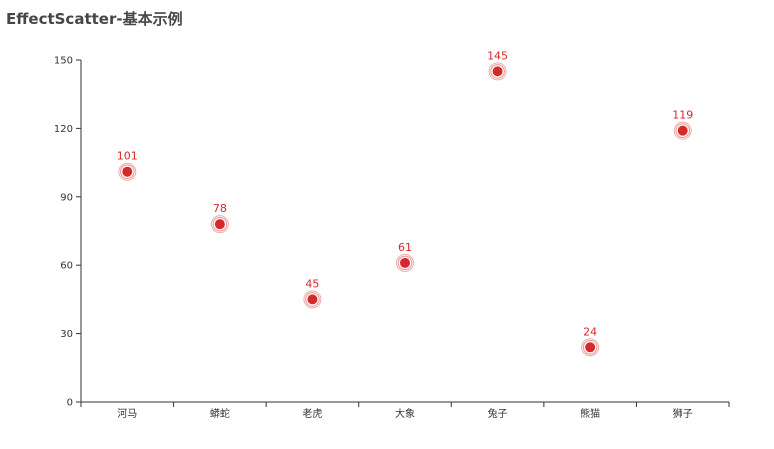  I want to click on x-tick-label: 蟒蛇, so click(220, 413).